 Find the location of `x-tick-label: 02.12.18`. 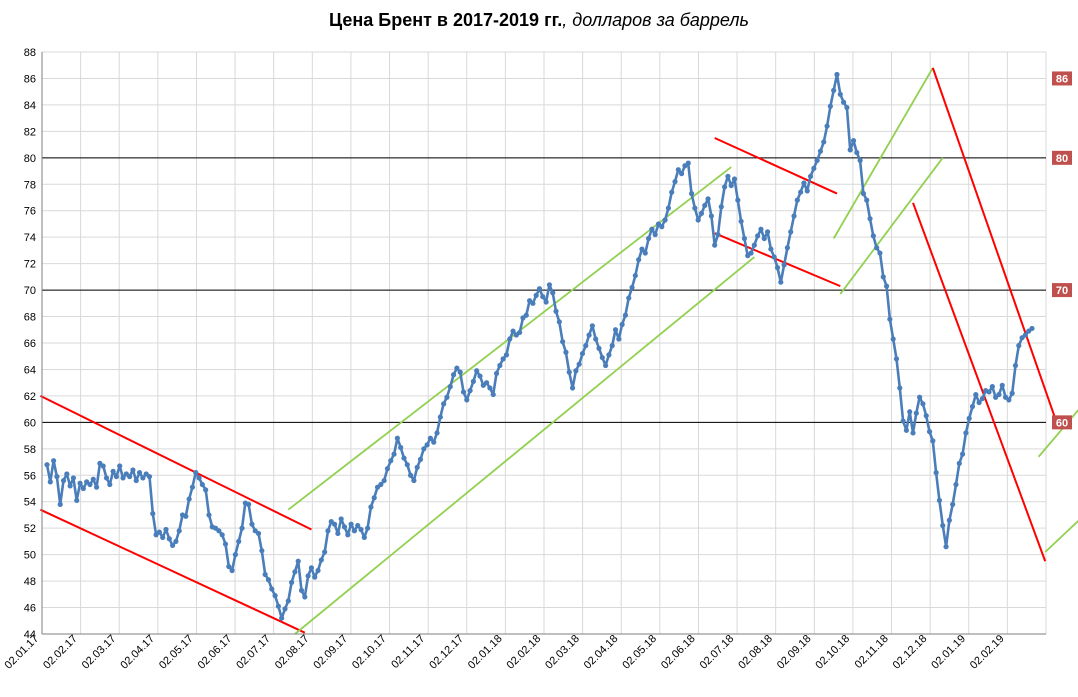

x-tick-label: 02.12.18 is located at coordinates (910, 652).